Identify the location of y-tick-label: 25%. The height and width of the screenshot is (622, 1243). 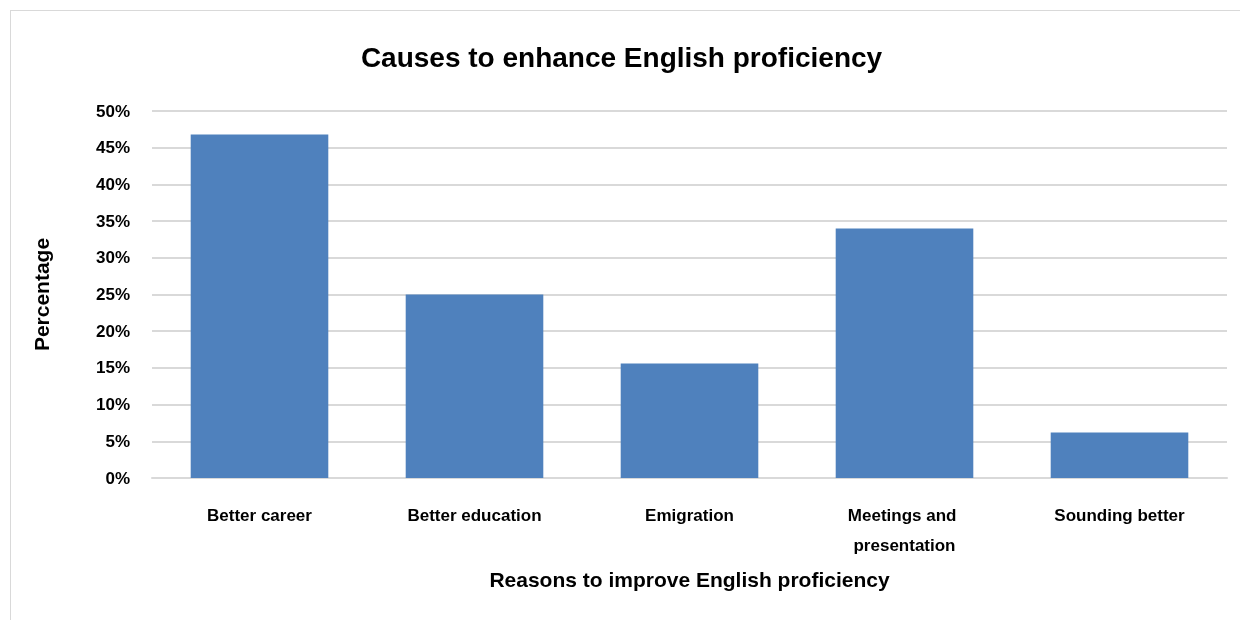
(112, 294).